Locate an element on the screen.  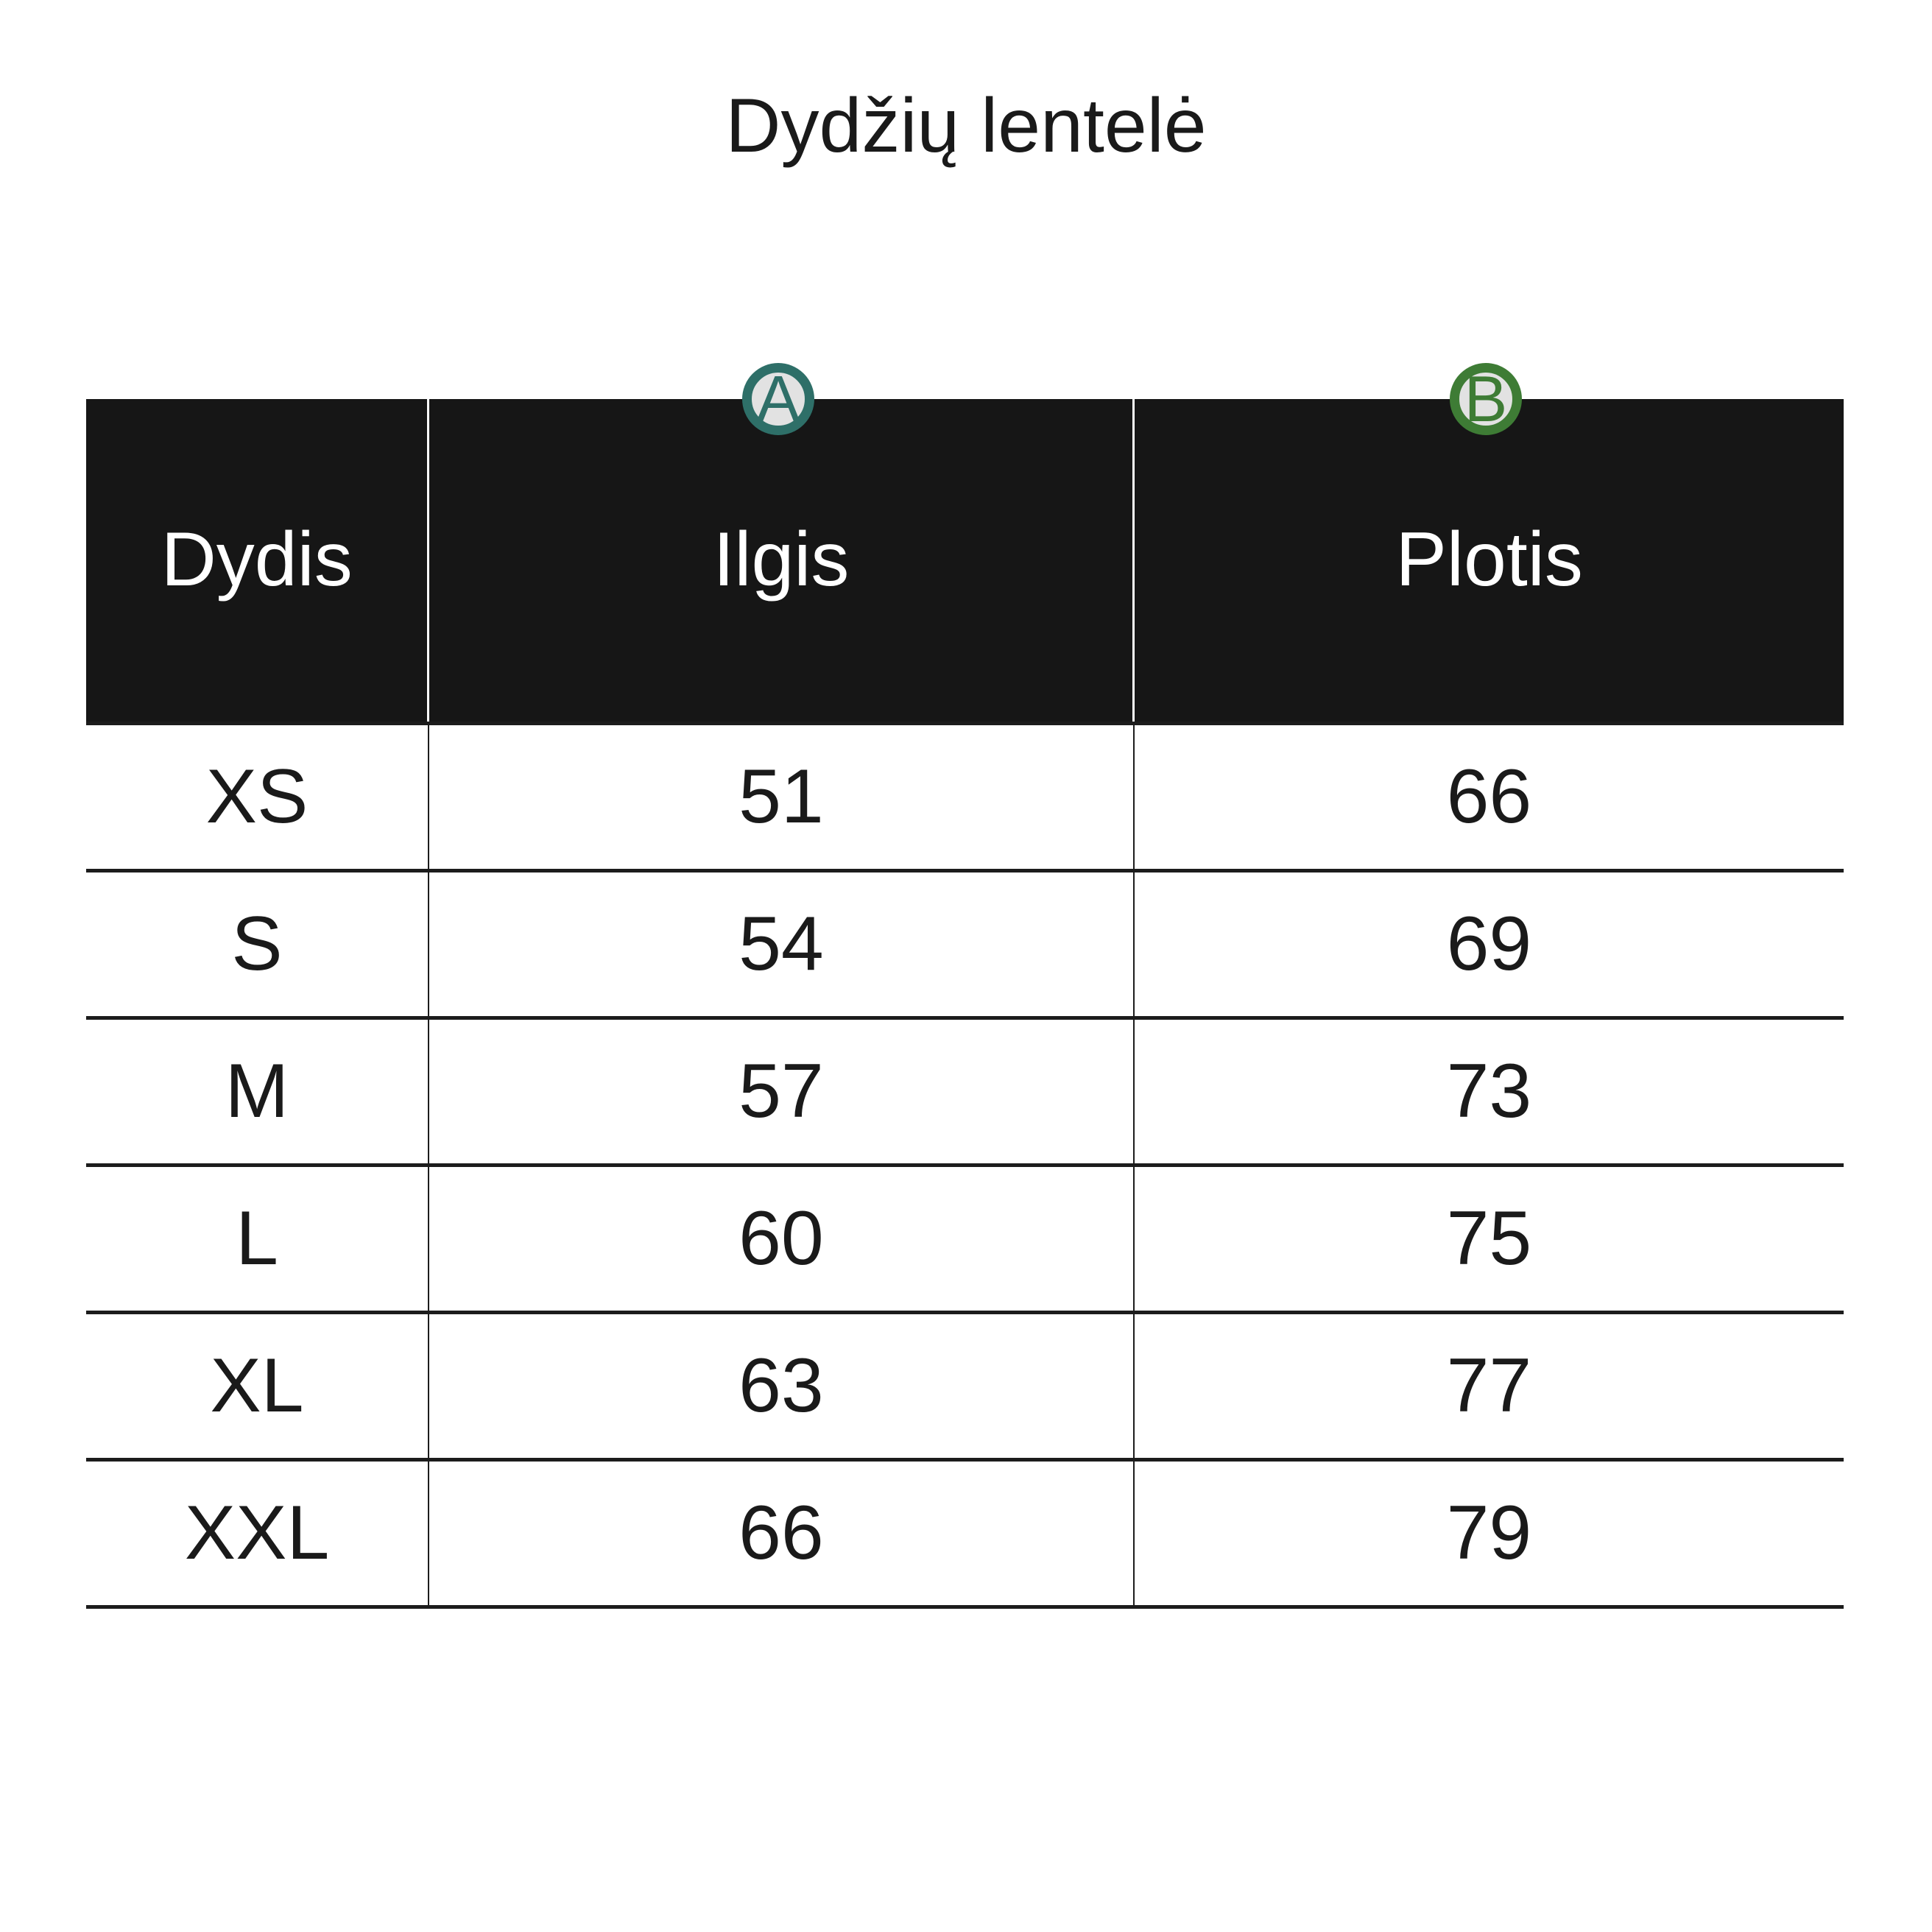
length-value-cell: 66 is located at coordinates (780, 1532).